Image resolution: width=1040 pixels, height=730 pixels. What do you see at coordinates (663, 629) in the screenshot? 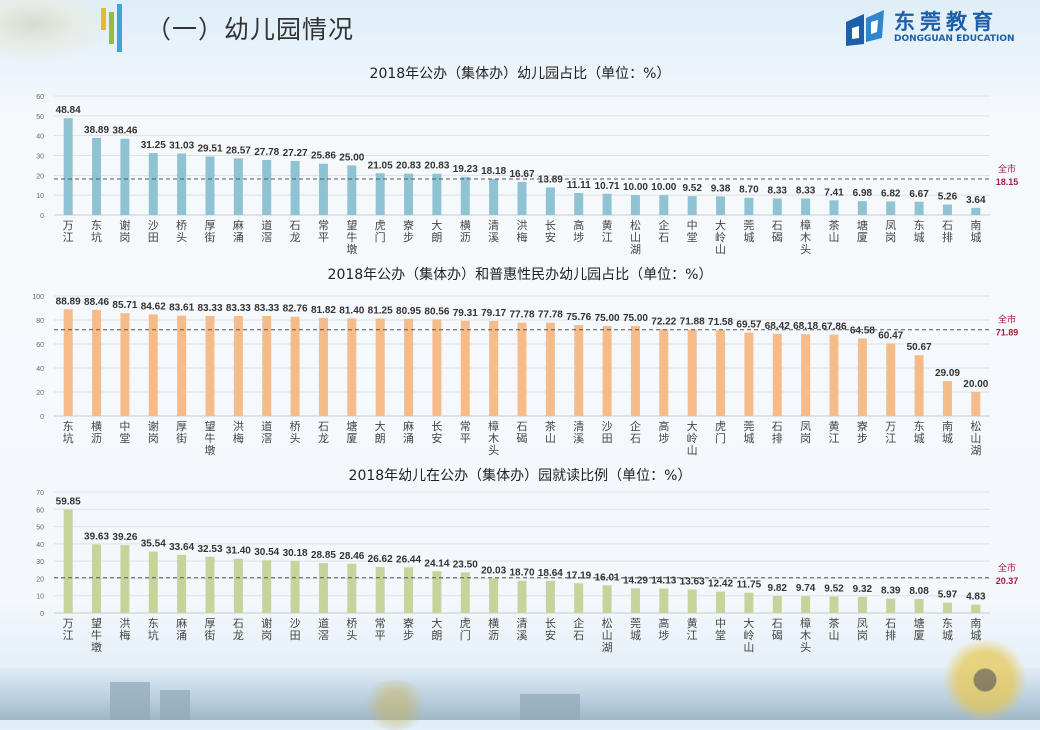
I see `x-tick-label: 高埗` at bounding box center [663, 629].